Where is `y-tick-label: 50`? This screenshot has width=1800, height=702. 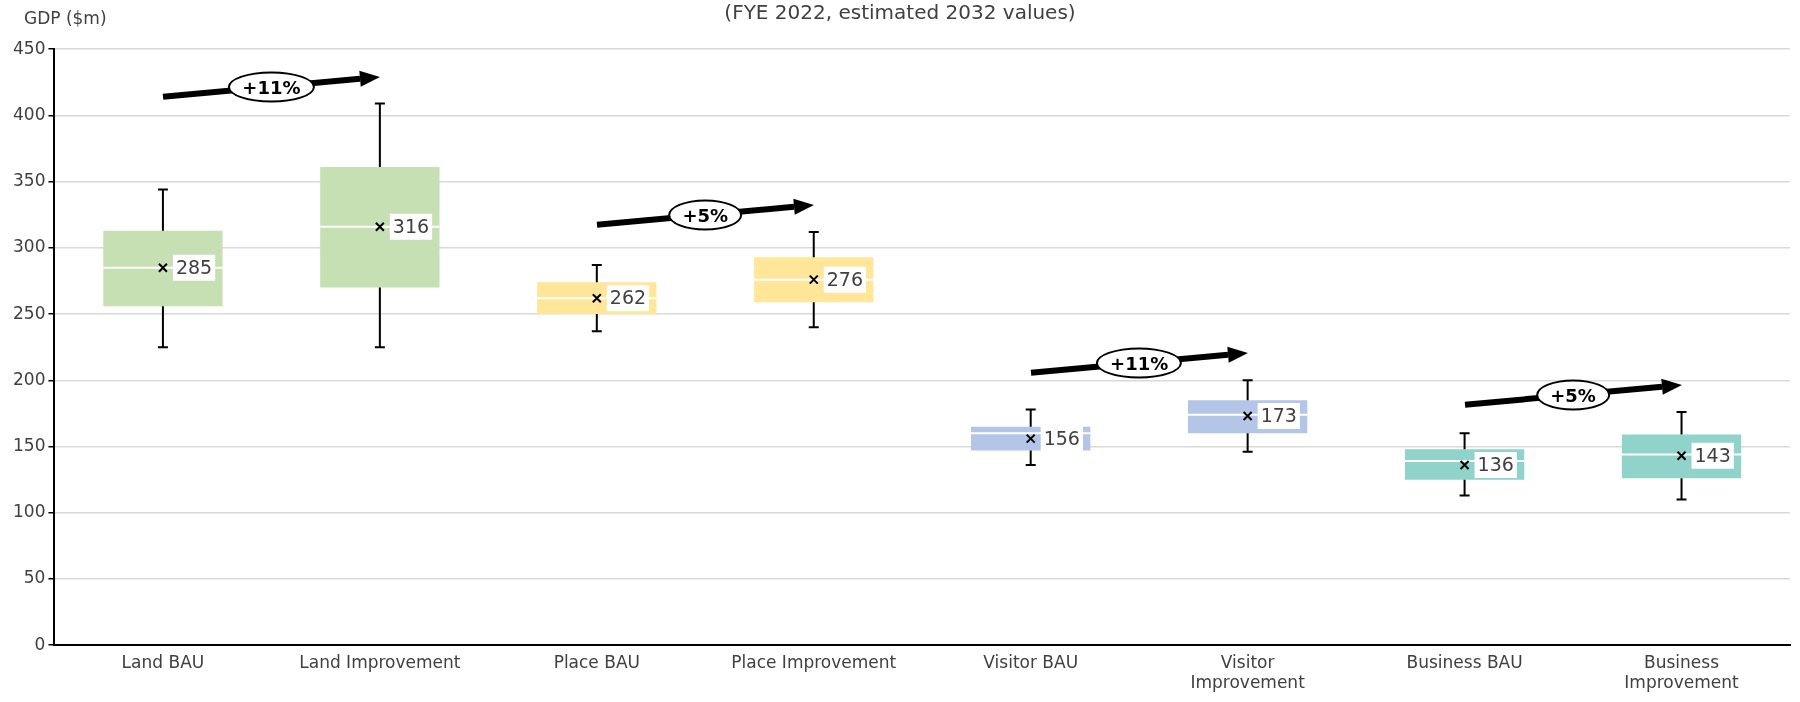 y-tick-label: 50 is located at coordinates (34, 577).